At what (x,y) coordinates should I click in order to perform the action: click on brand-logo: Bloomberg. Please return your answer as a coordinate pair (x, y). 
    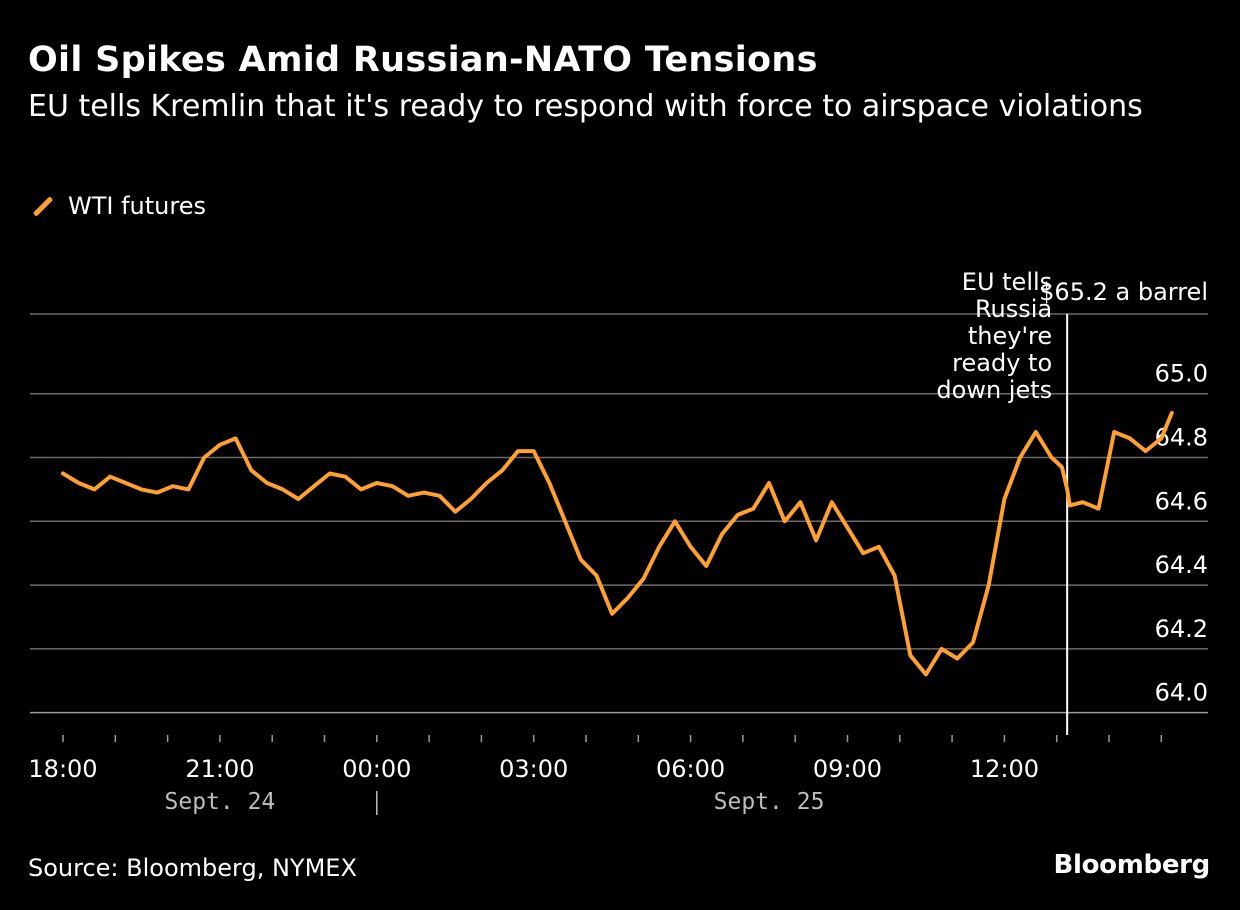
    Looking at the image, I should click on (1131, 865).